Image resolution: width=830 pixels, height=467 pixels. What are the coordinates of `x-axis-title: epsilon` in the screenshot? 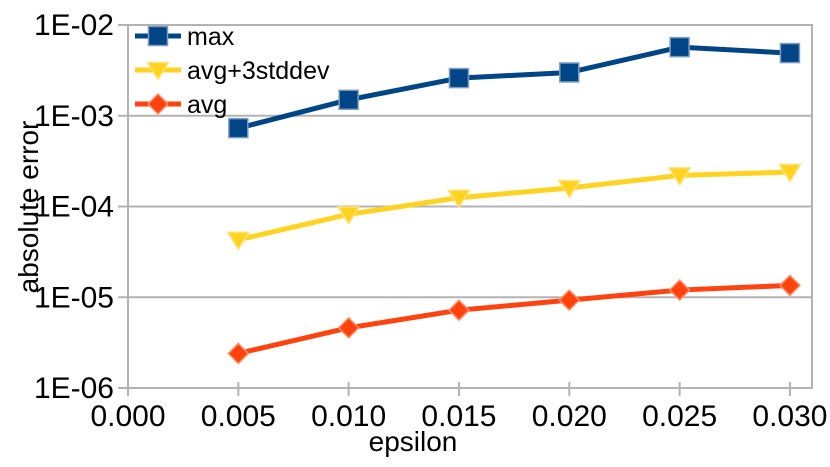 It's located at (413, 441).